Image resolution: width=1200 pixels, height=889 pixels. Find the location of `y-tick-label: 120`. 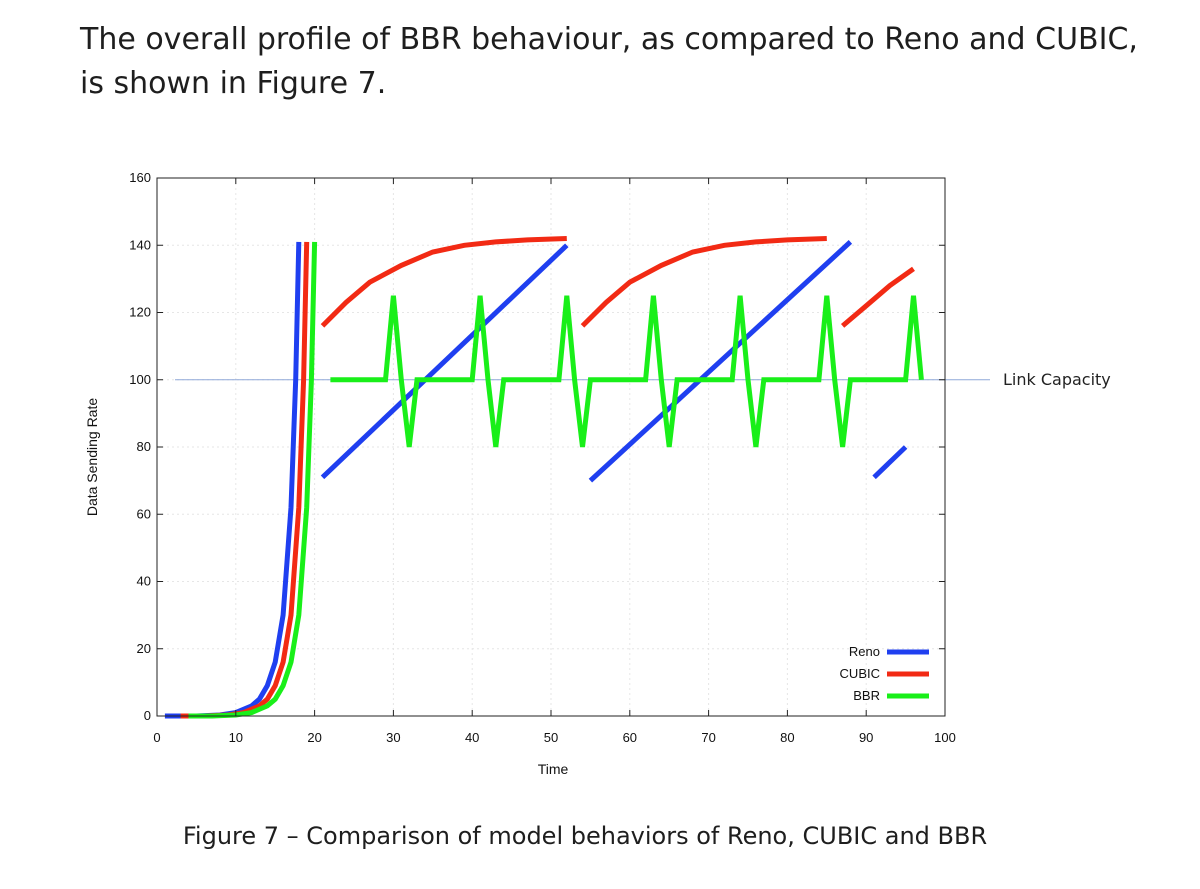

y-tick-label: 120 is located at coordinates (140, 312).